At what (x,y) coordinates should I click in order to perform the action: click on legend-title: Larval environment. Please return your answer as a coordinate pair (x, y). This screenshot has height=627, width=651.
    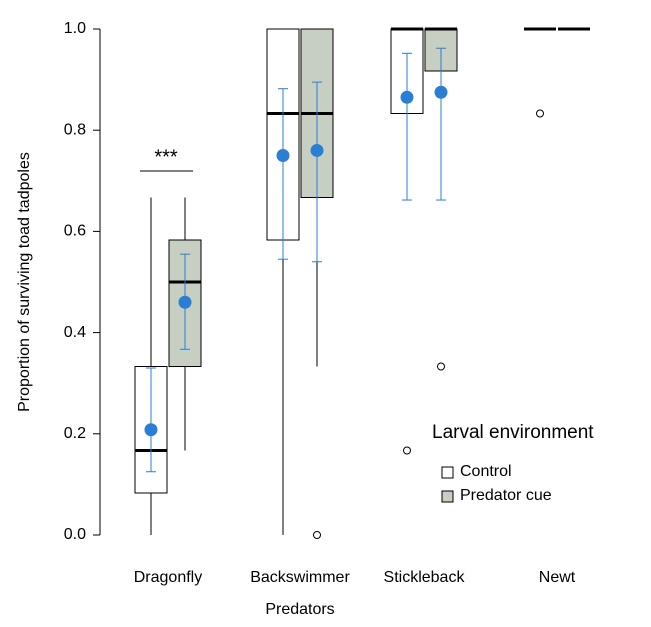
    Looking at the image, I should click on (513, 432).